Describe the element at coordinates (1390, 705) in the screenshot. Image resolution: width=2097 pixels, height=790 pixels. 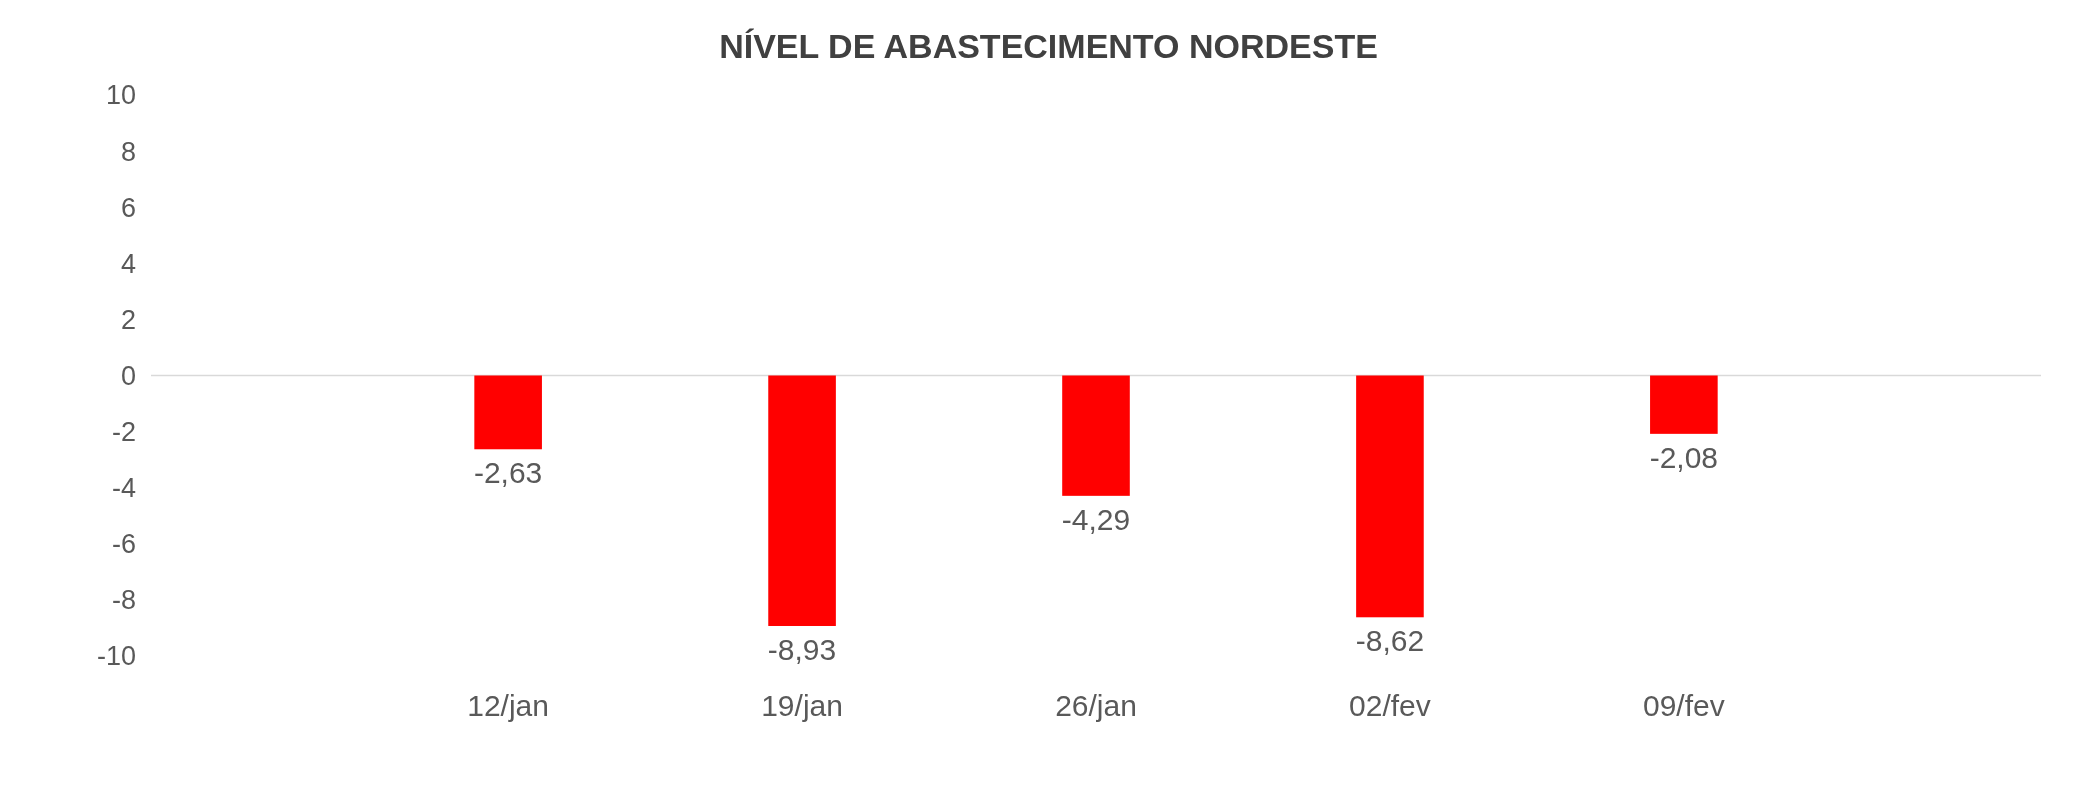
I see `x-tick-label: 02/fev` at that location.